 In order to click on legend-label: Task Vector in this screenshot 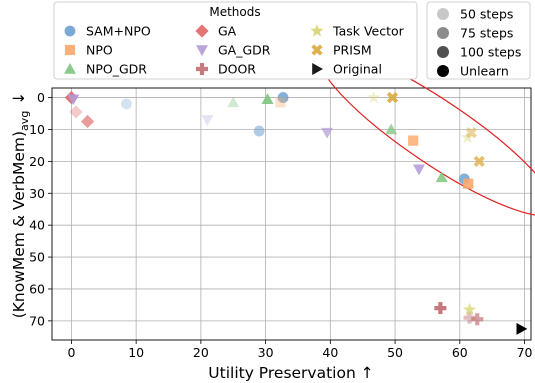, I will do `click(368, 31)`.